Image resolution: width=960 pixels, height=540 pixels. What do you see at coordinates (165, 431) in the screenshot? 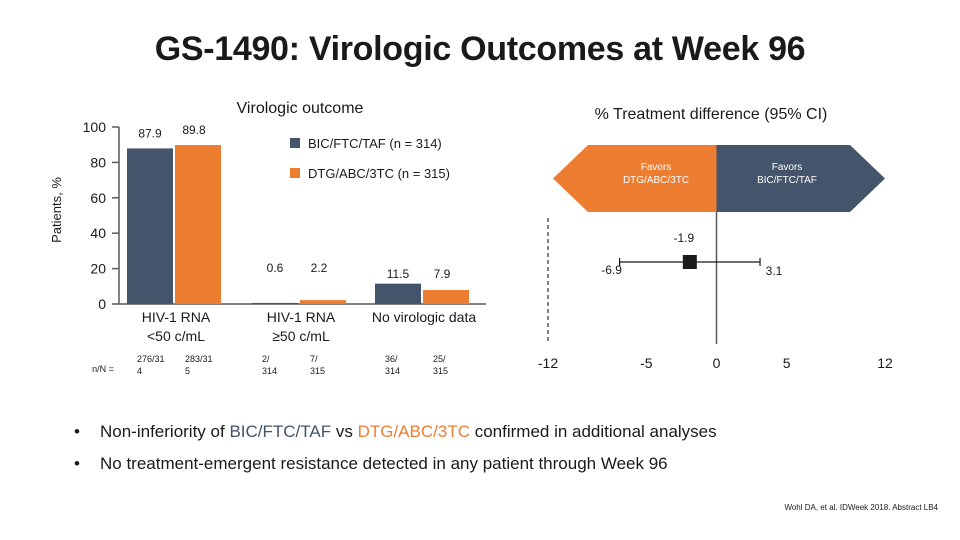
I see `bullet-text: Non-inferiority of` at bounding box center [165, 431].